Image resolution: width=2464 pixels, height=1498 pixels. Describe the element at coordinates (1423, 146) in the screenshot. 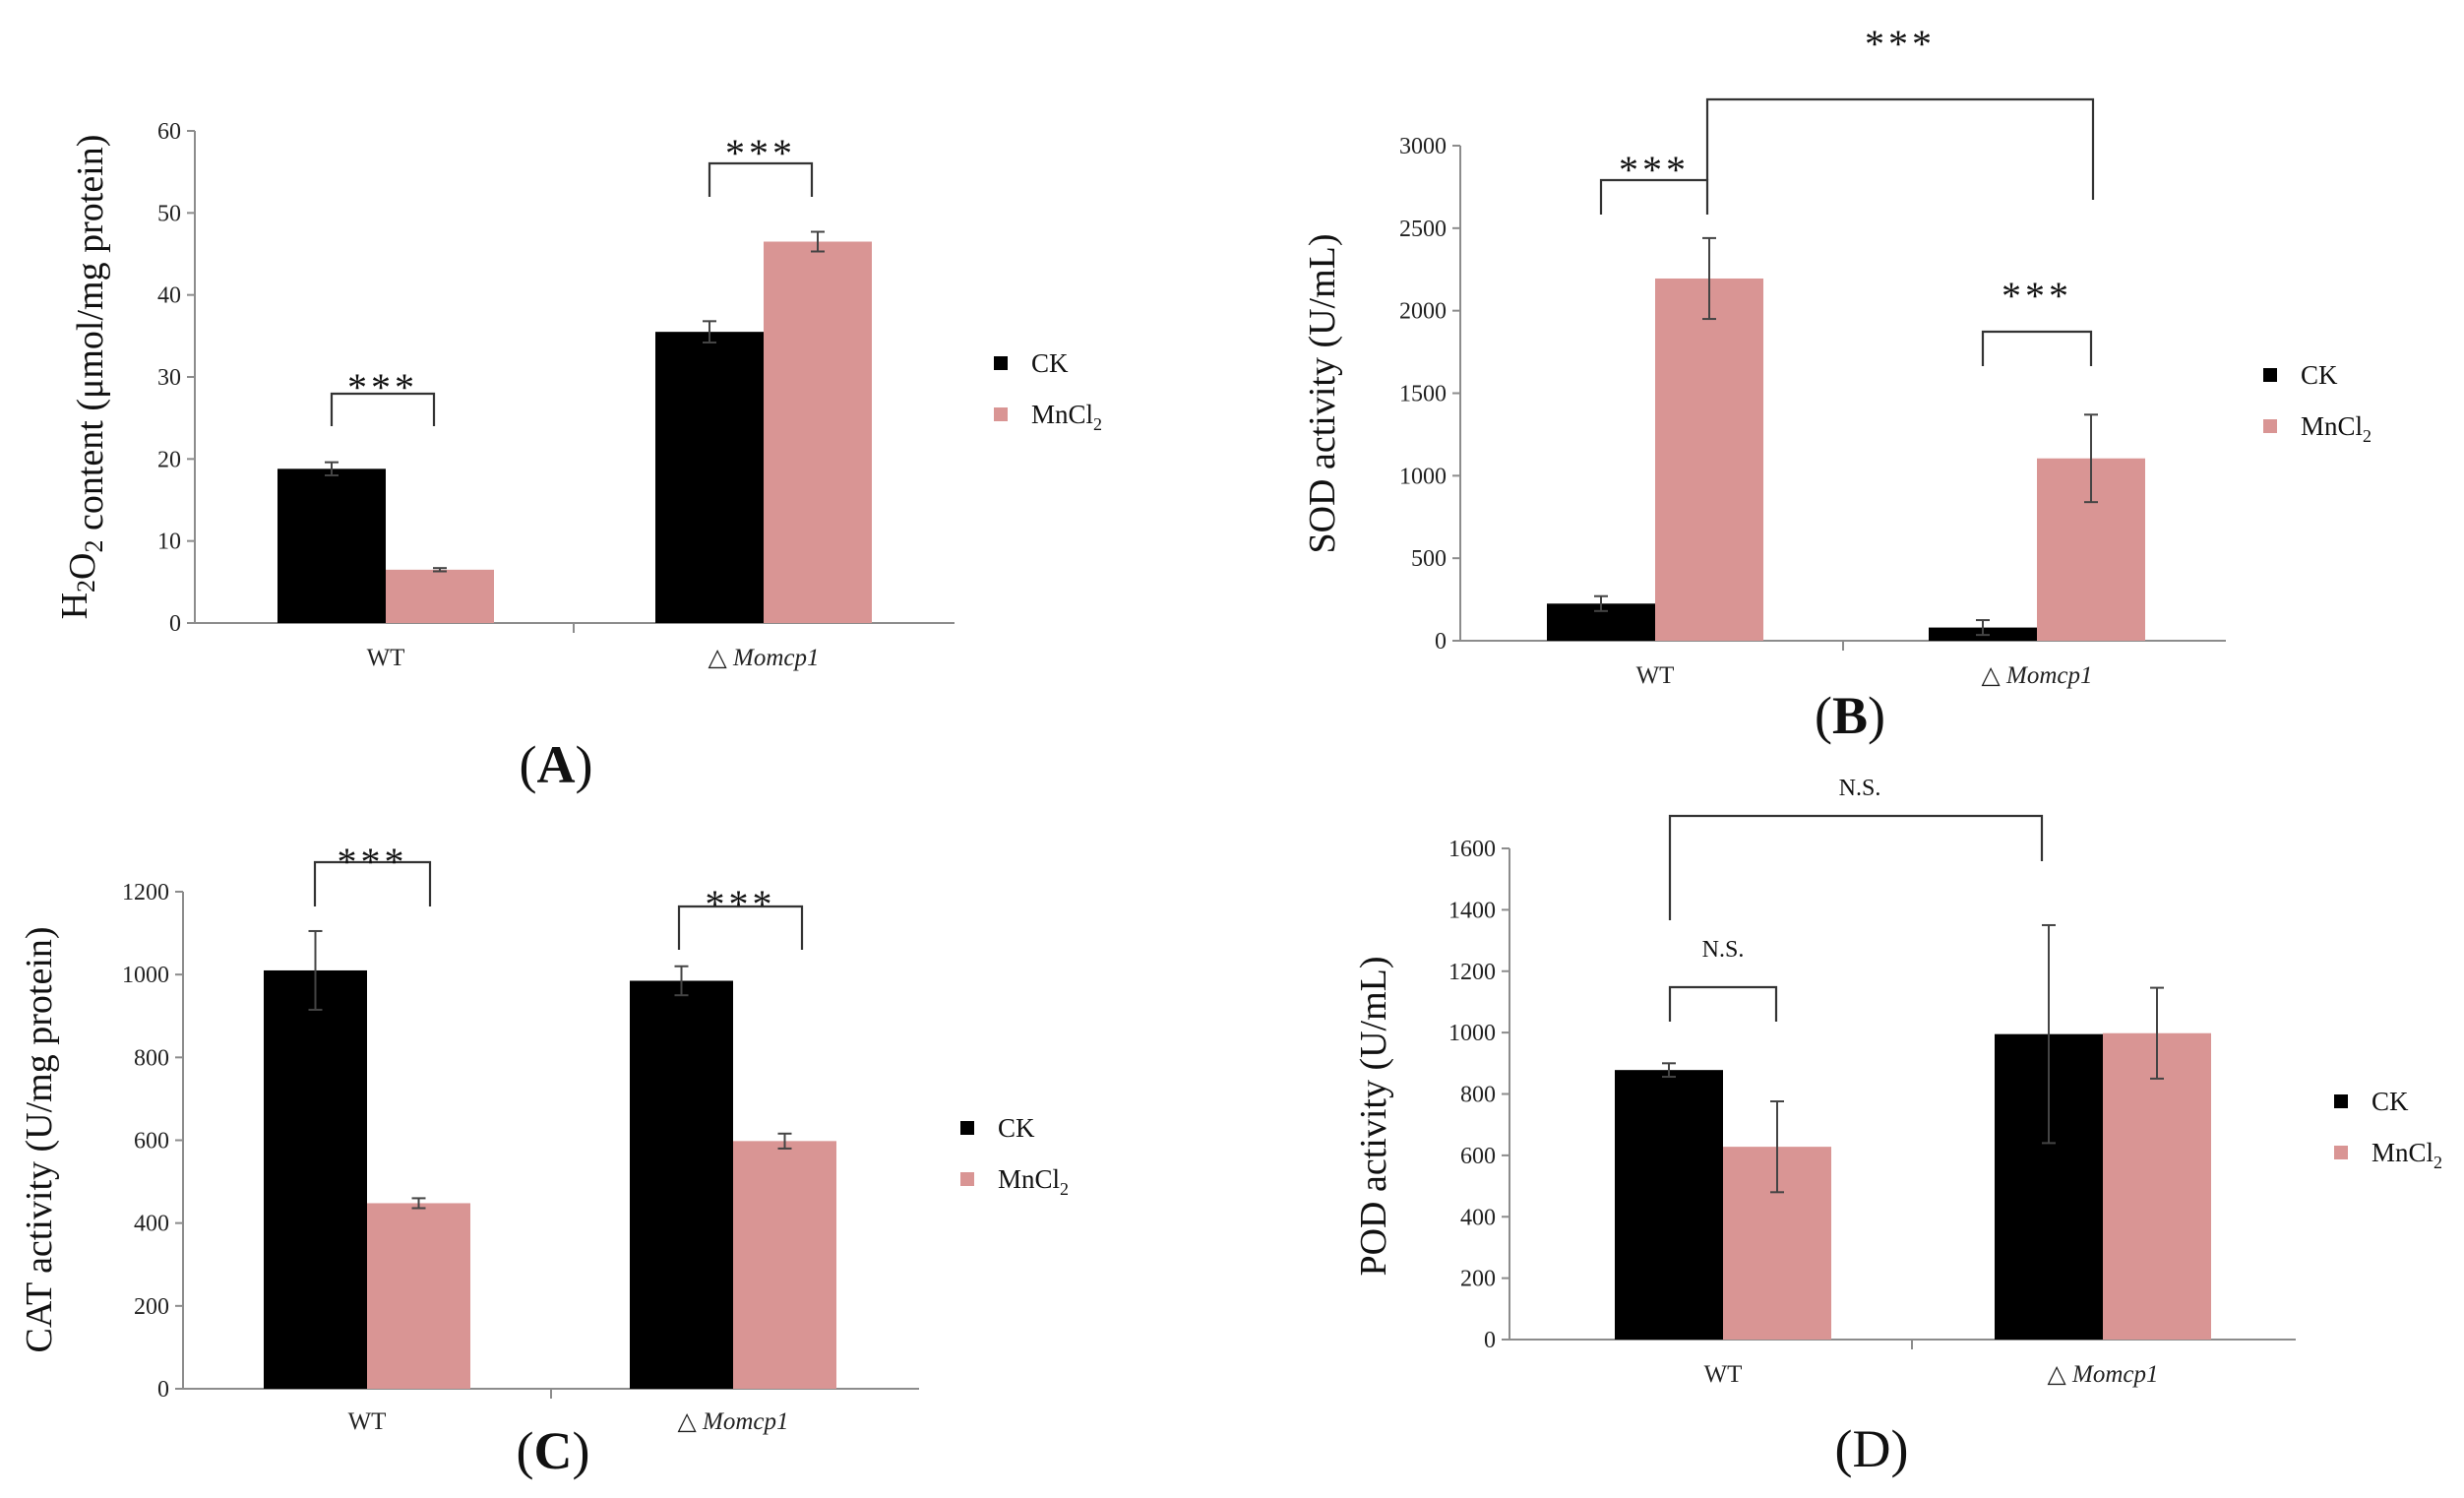

I see `y-tick-label: 3000` at that location.